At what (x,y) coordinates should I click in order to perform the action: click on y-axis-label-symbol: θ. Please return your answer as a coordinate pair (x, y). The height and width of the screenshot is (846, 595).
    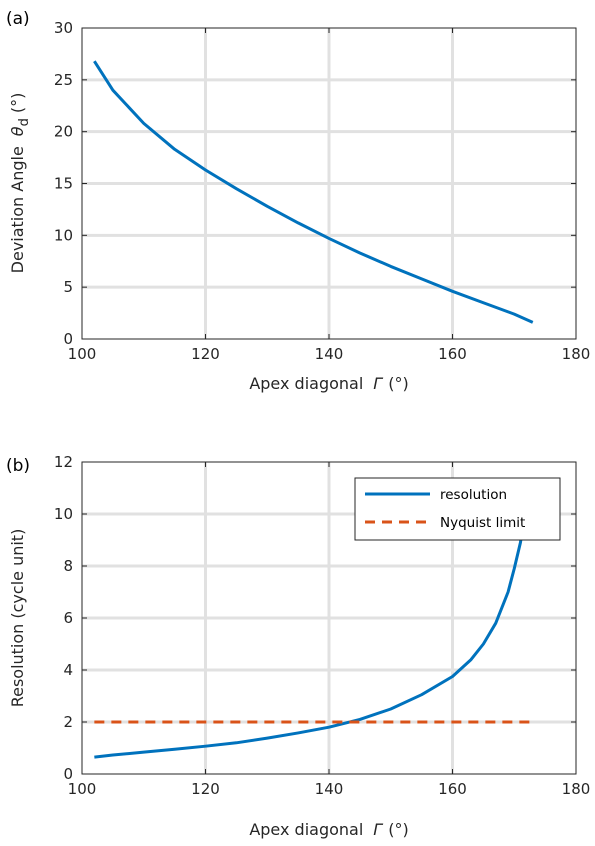
    Looking at the image, I should click on (17, 131).